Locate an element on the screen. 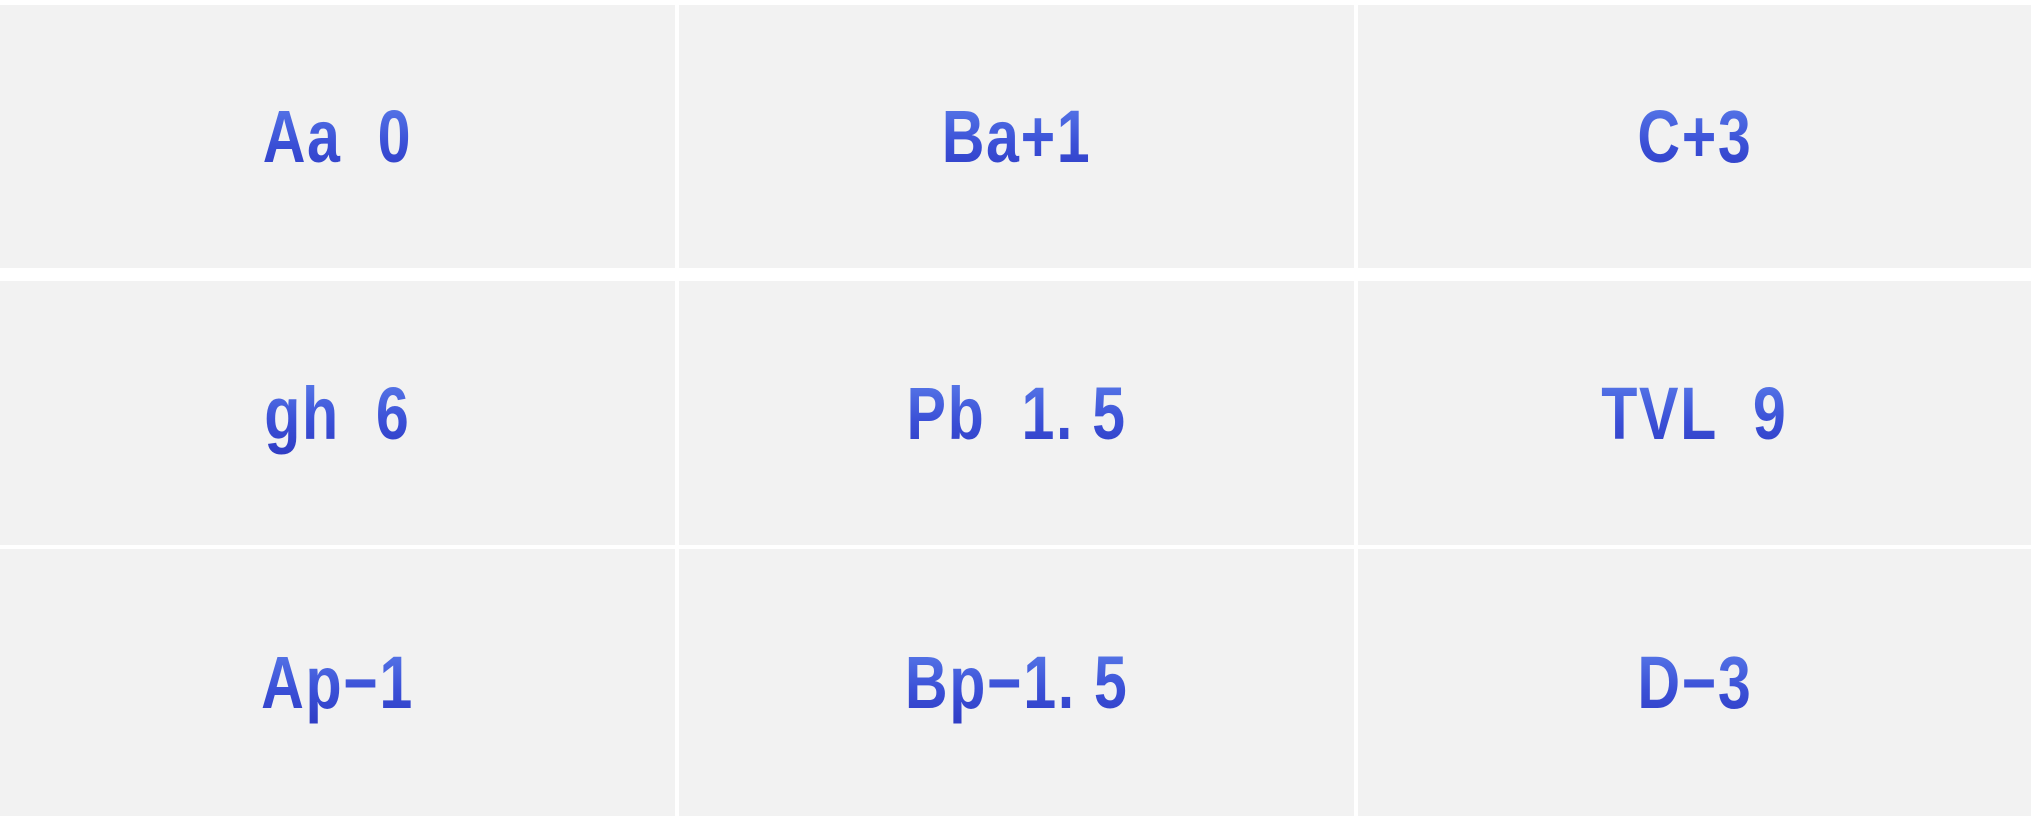  grid-cell: TVL 9 is located at coordinates (1694, 413).